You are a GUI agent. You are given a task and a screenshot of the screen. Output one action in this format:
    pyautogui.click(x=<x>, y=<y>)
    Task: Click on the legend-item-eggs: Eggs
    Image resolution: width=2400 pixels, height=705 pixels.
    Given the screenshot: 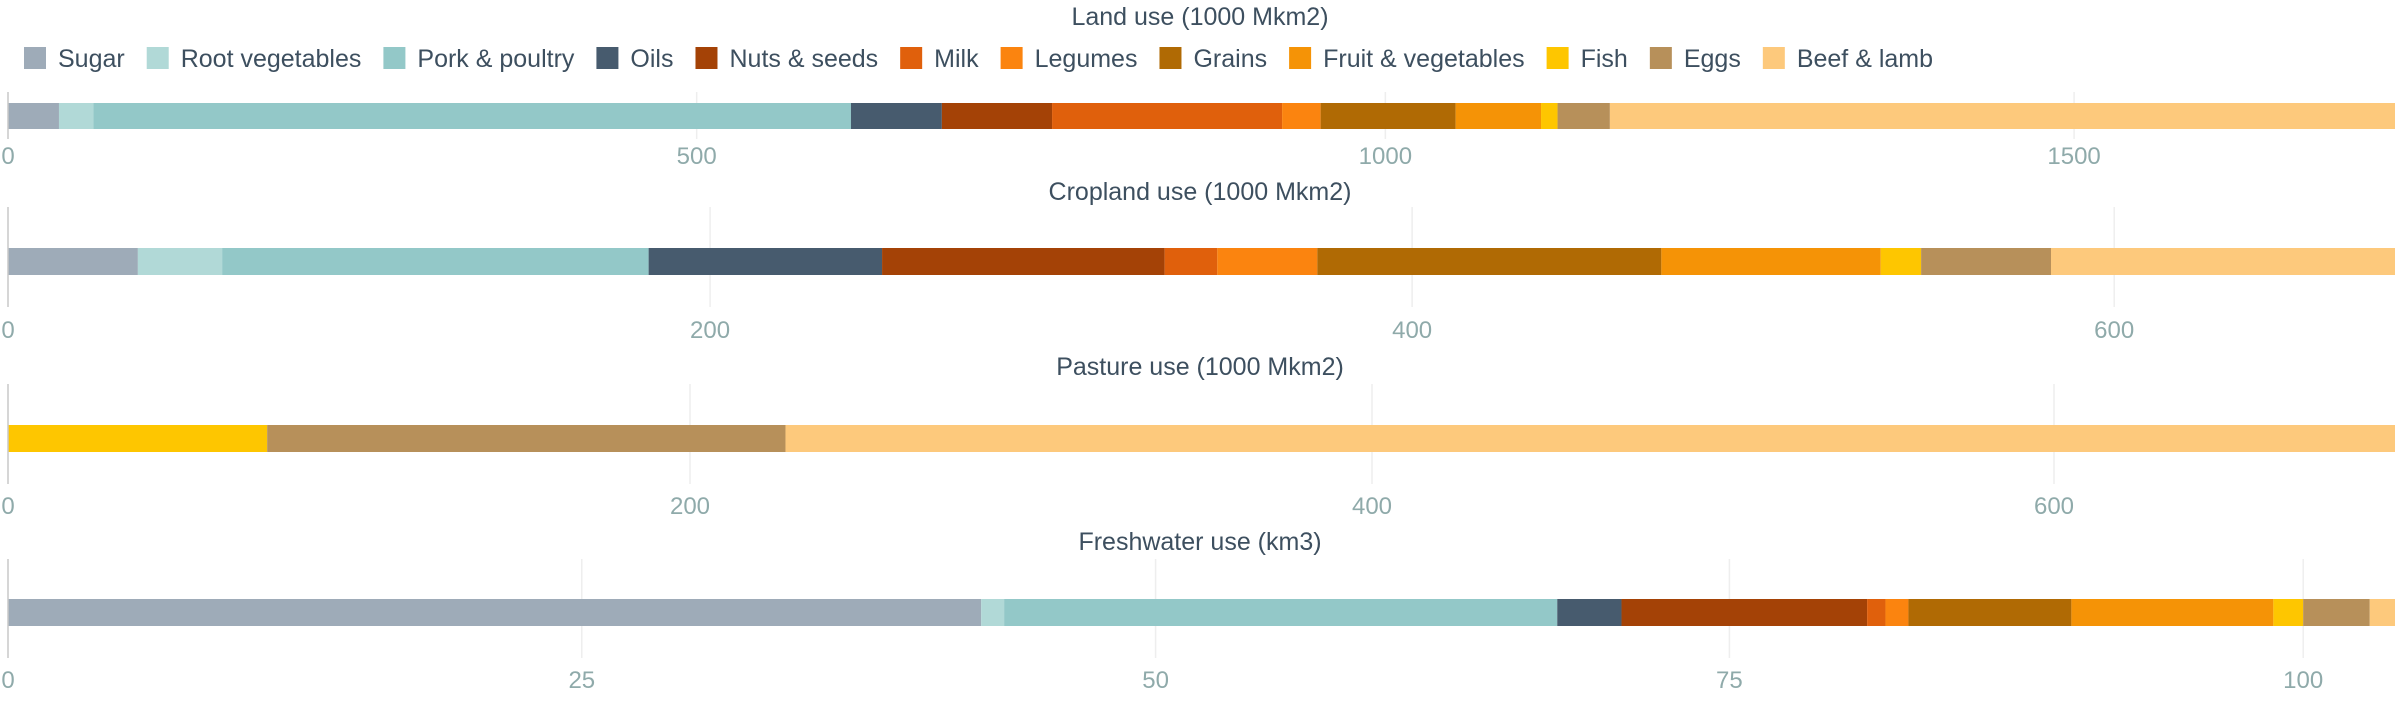 What is the action you would take?
    pyautogui.click(x=1695, y=59)
    